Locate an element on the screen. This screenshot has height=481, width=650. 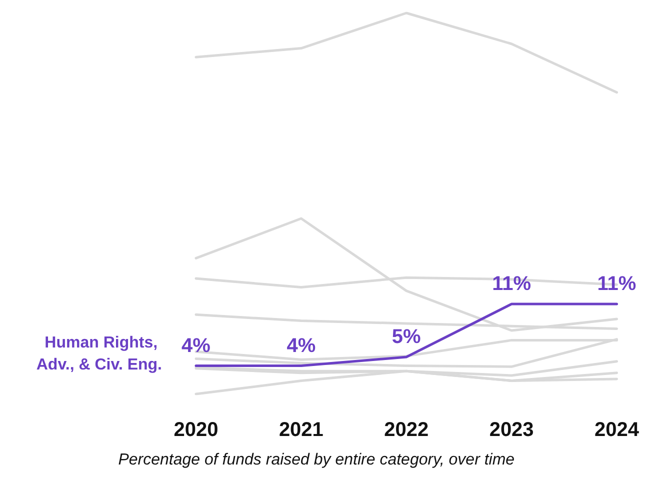
x-tick-label: 2024 is located at coordinates (617, 430).